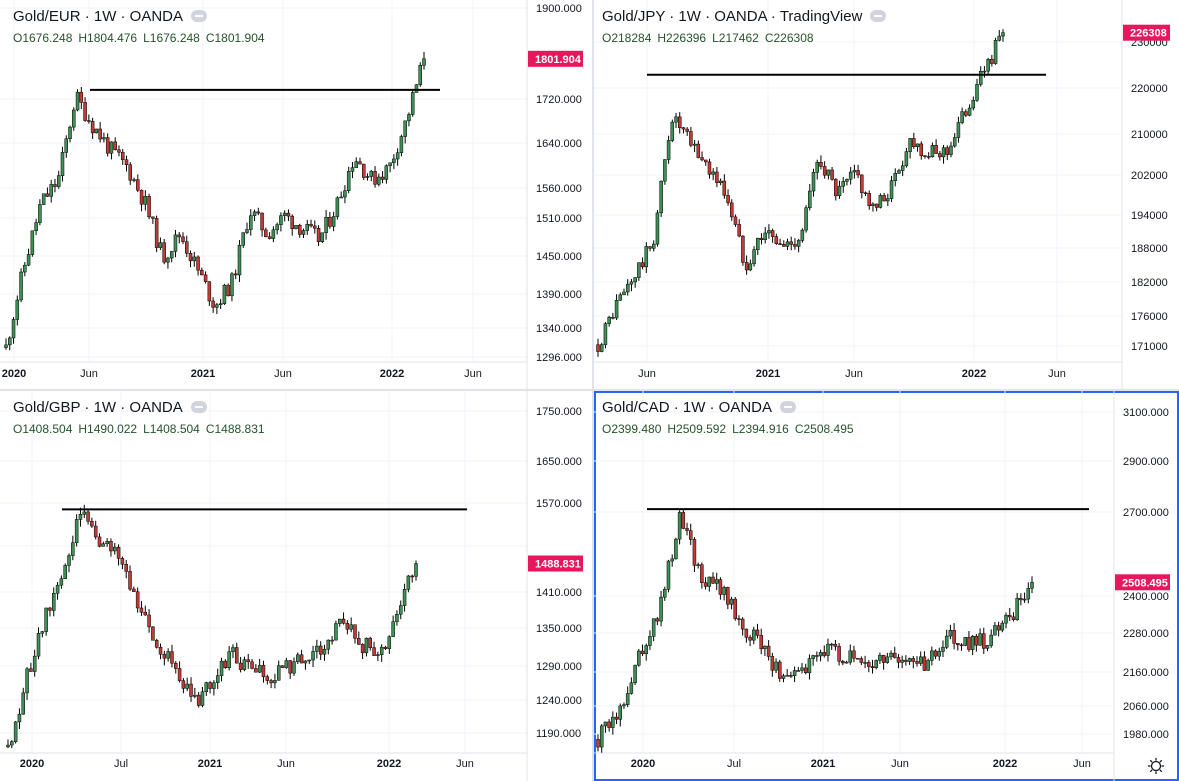  I want to click on ohlc-values: O218284 H226396 L217462 C226308, so click(744, 38).